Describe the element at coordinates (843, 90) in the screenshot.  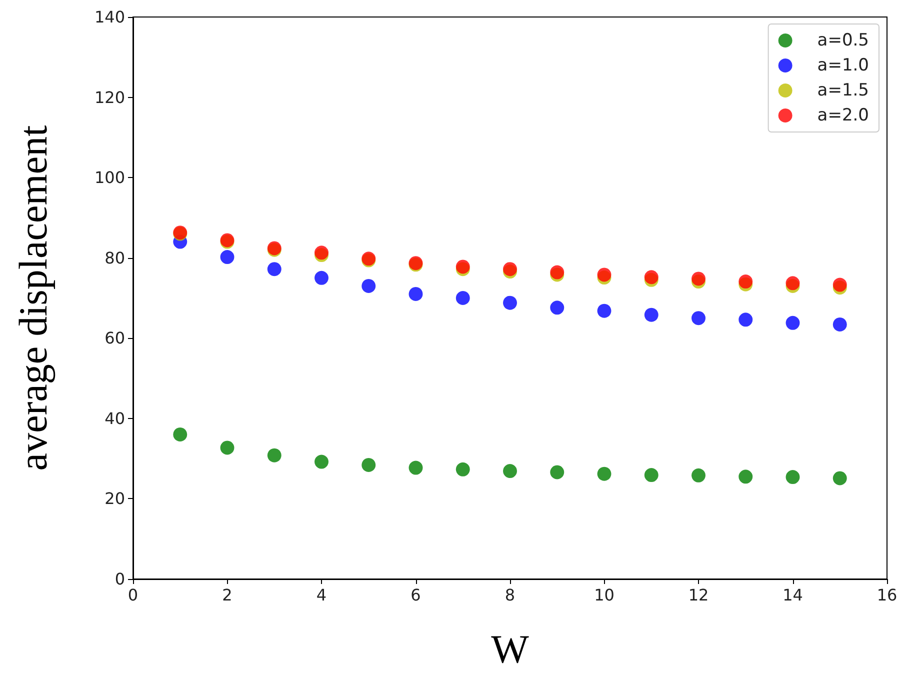
I see `legend-label: a=1.5` at that location.